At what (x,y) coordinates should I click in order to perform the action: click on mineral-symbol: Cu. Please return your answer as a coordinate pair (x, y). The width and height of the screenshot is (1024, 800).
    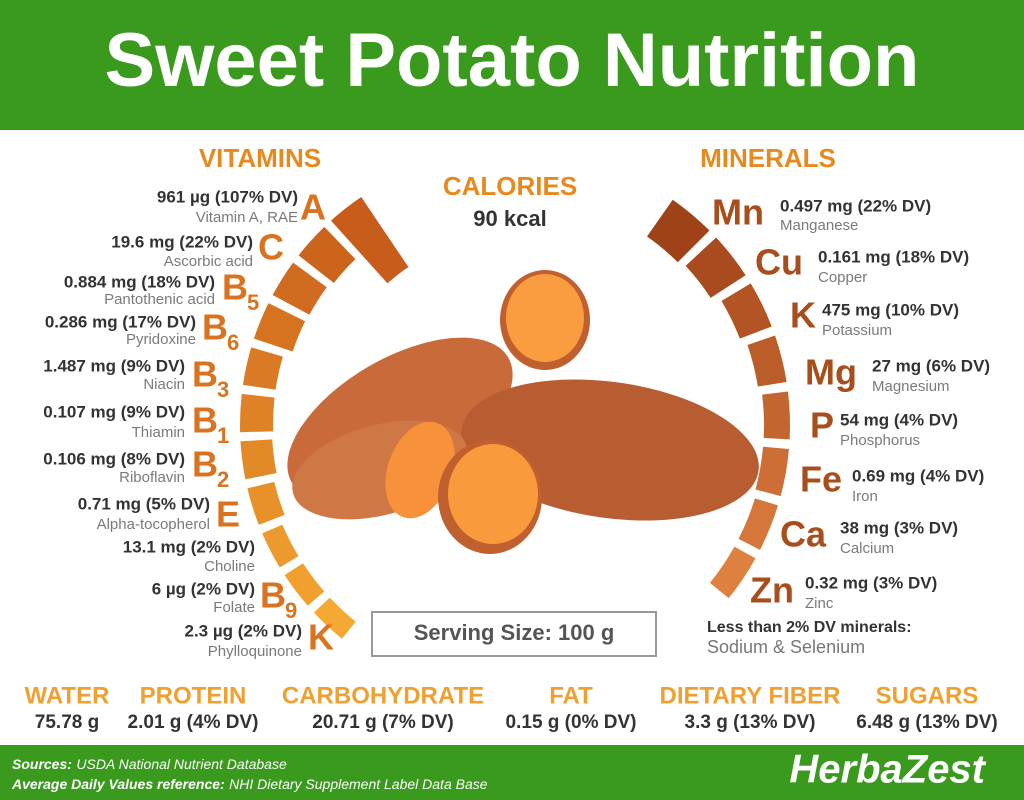
    Looking at the image, I should click on (779, 262).